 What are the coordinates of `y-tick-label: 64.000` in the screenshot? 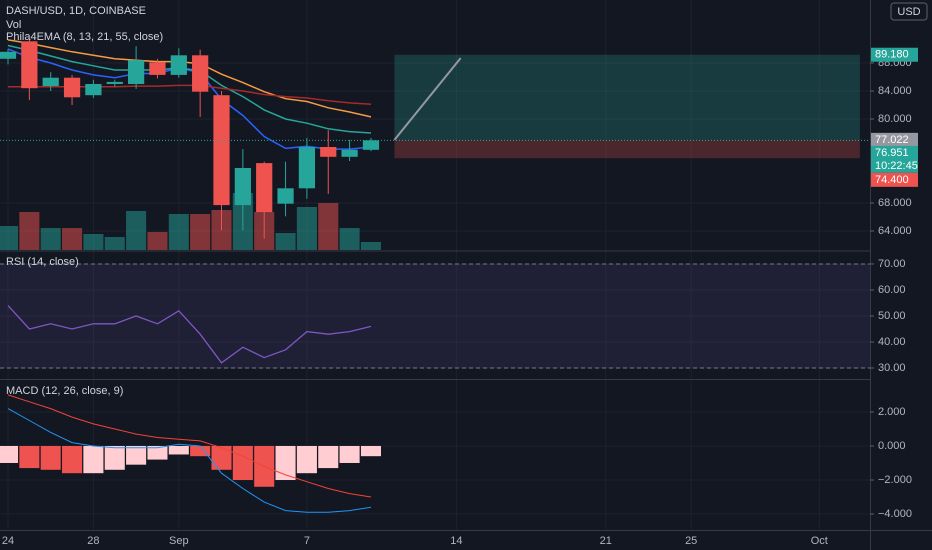 It's located at (895, 231).